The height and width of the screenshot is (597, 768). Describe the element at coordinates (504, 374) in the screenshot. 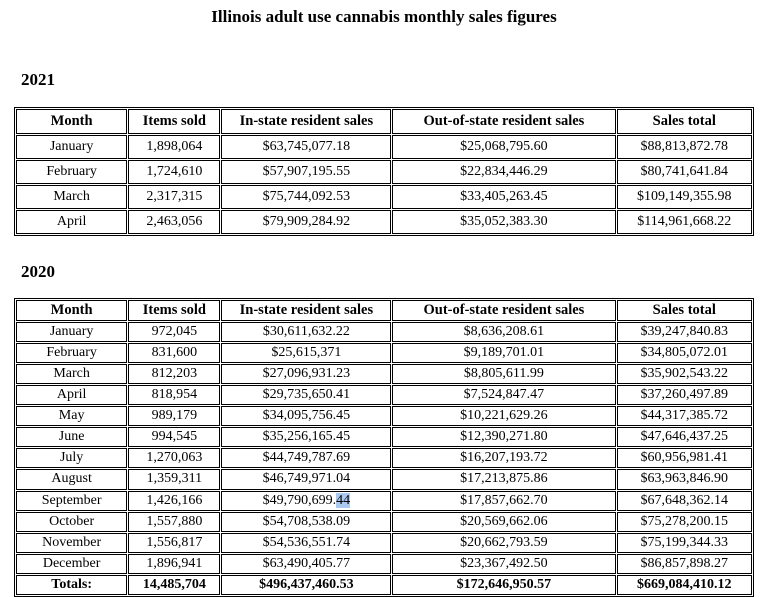

I see `table-cell: $8,805,611.99` at that location.